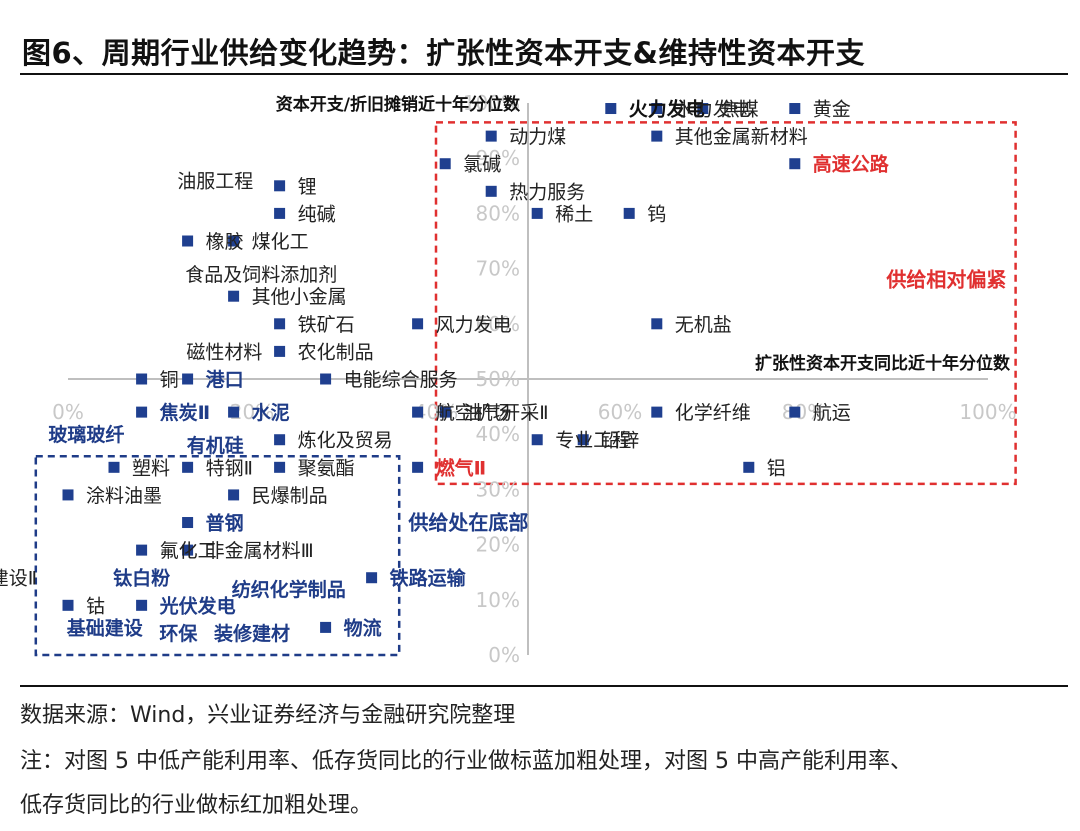  I want to click on data-point-label: 钴, so click(95, 606).